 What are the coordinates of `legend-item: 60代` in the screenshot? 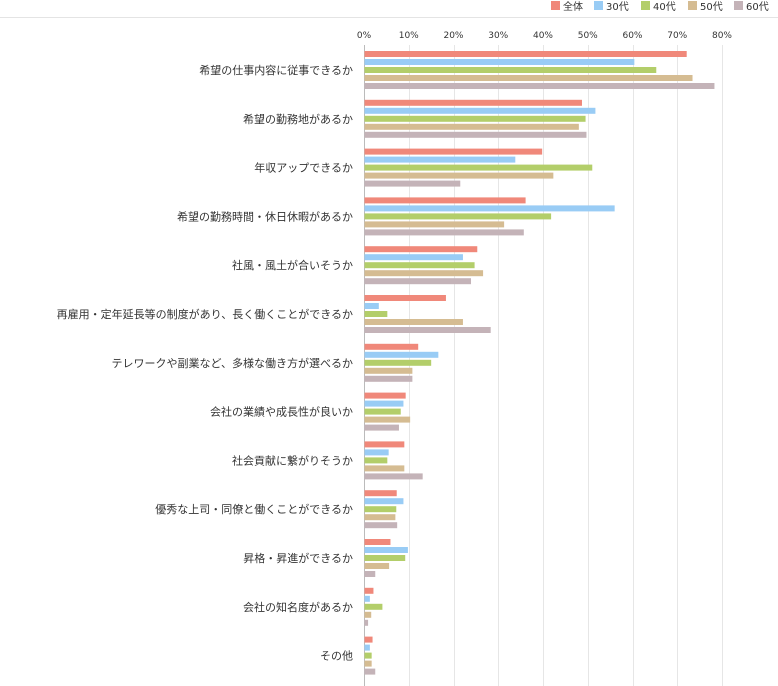 It's located at (751, 7).